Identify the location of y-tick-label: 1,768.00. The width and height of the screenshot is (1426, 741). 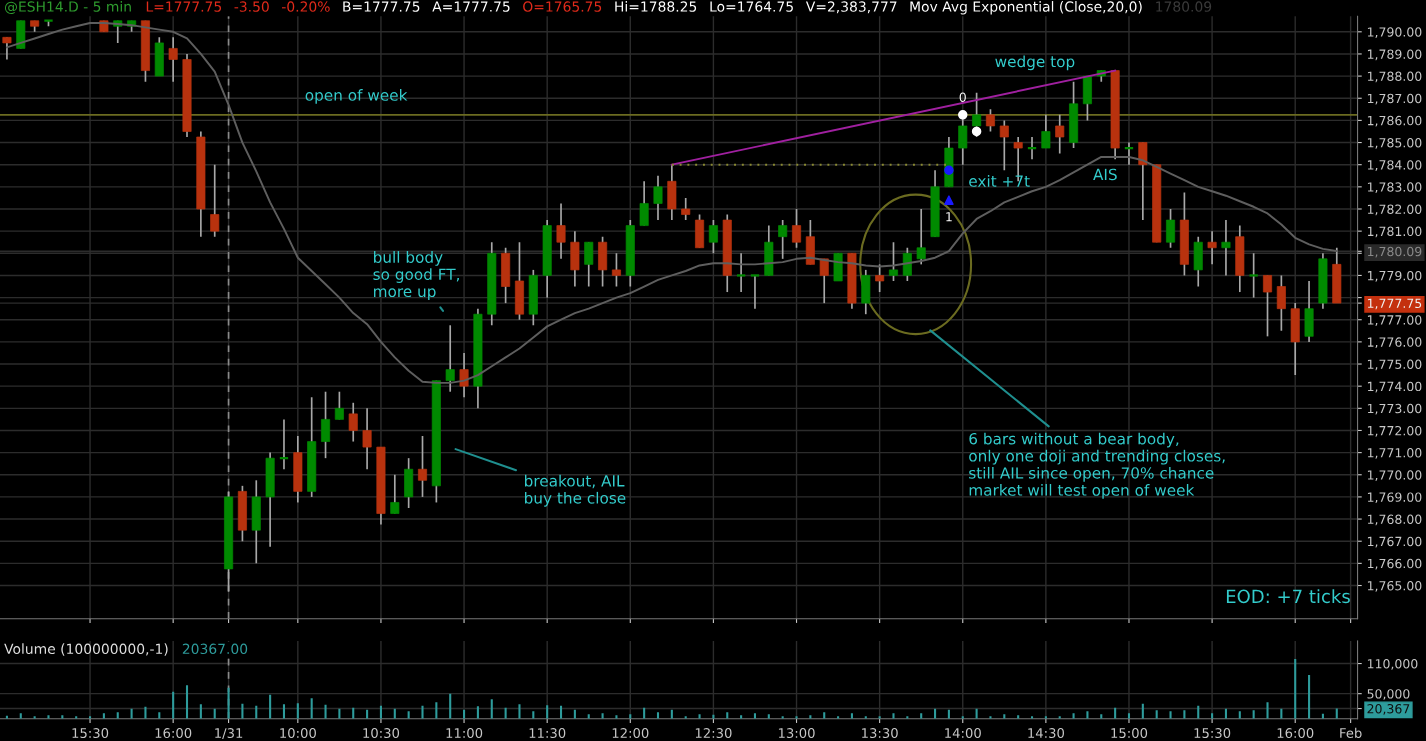
(1394, 520).